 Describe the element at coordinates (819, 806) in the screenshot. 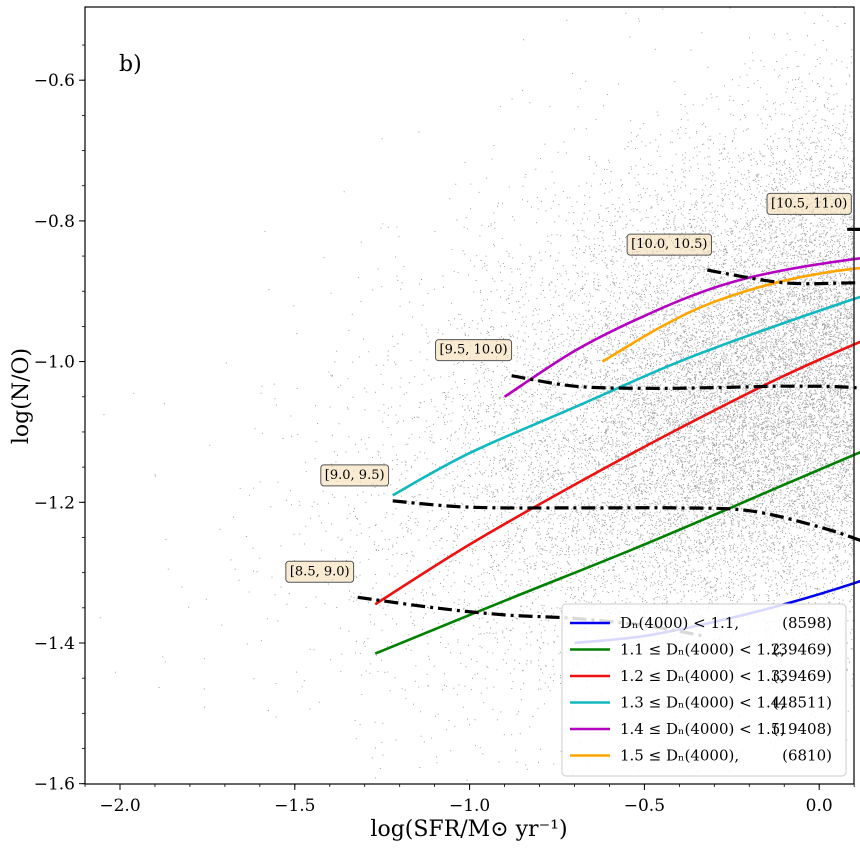

I see `x-tick-label-4: 0.0` at that location.